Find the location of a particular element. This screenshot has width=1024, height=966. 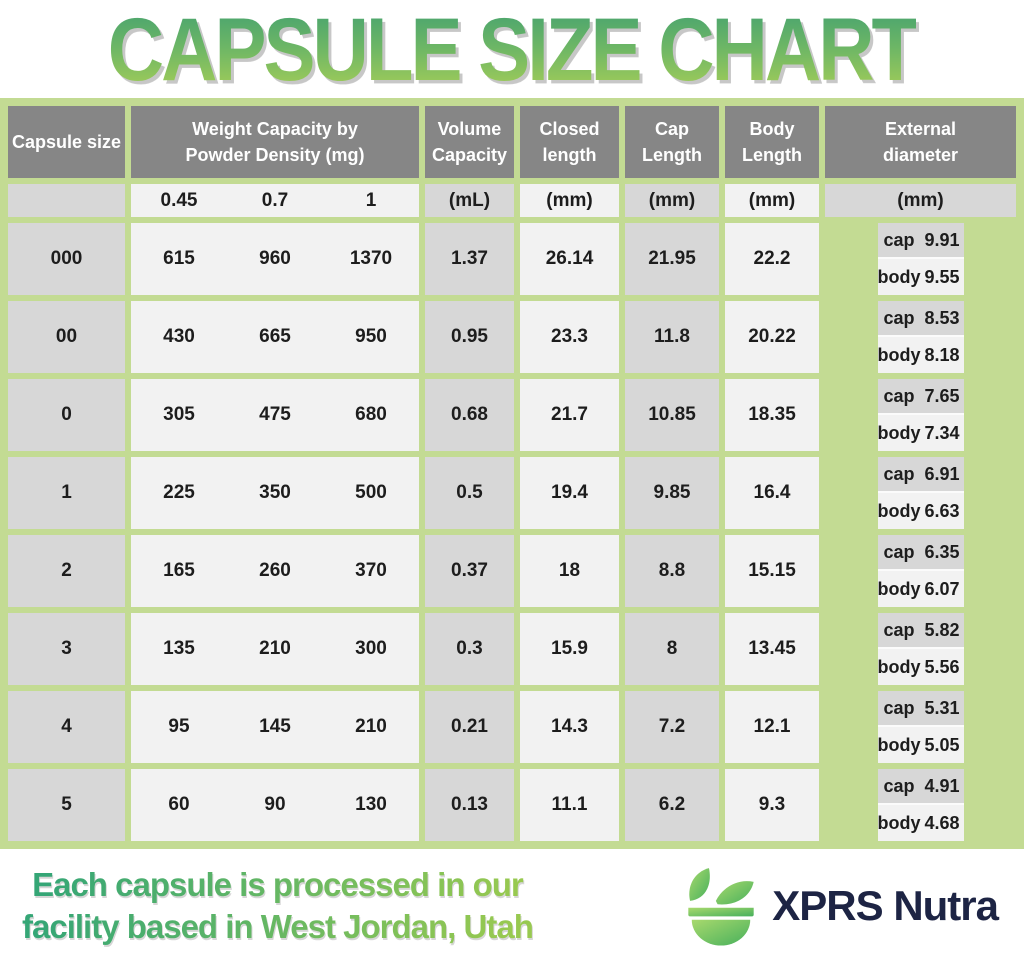

external-cap-subrow: cap 6.35 is located at coordinates (920, 553).